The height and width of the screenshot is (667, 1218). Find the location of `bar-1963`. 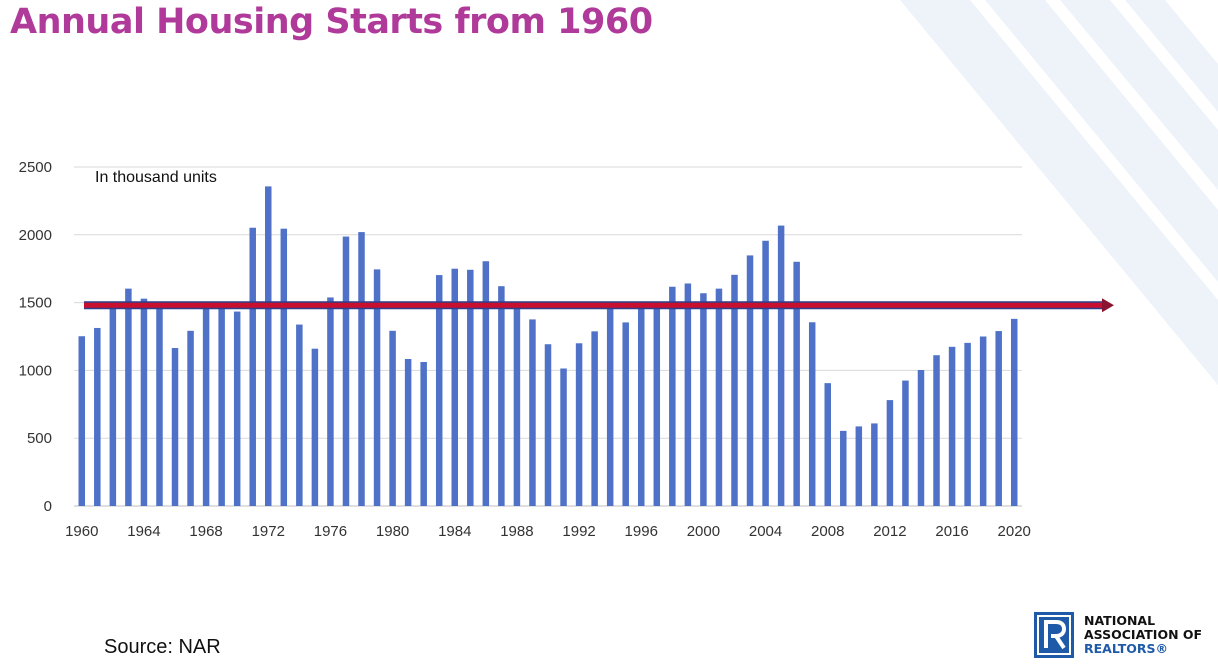

bar-1963 is located at coordinates (128, 397).